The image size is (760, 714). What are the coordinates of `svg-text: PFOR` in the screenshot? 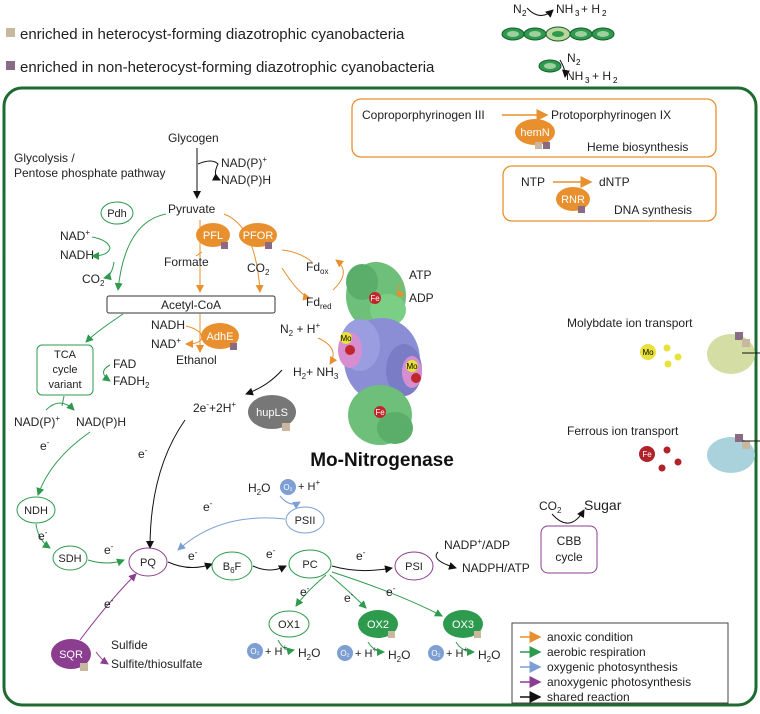 It's located at (258, 236).